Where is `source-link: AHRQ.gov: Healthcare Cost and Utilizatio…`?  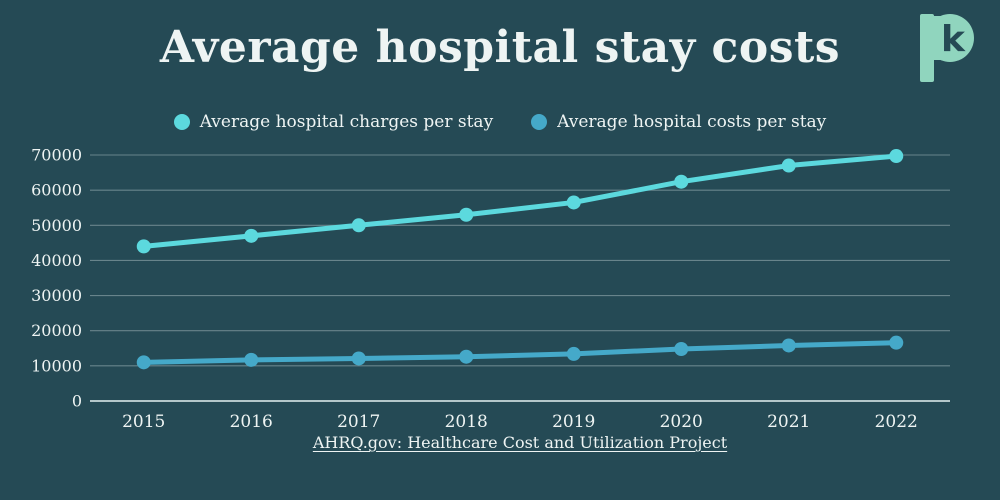 source-link: AHRQ.gov: Healthcare Cost and Utilizatio… is located at coordinates (520, 442).